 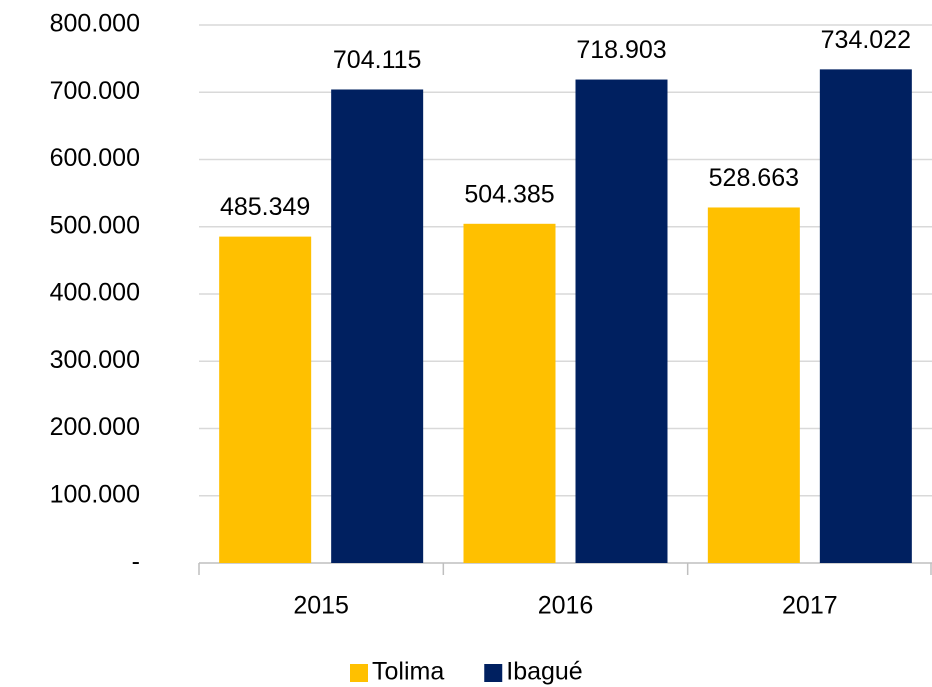 I want to click on y-tick-label: 200.000, so click(x=95, y=427).